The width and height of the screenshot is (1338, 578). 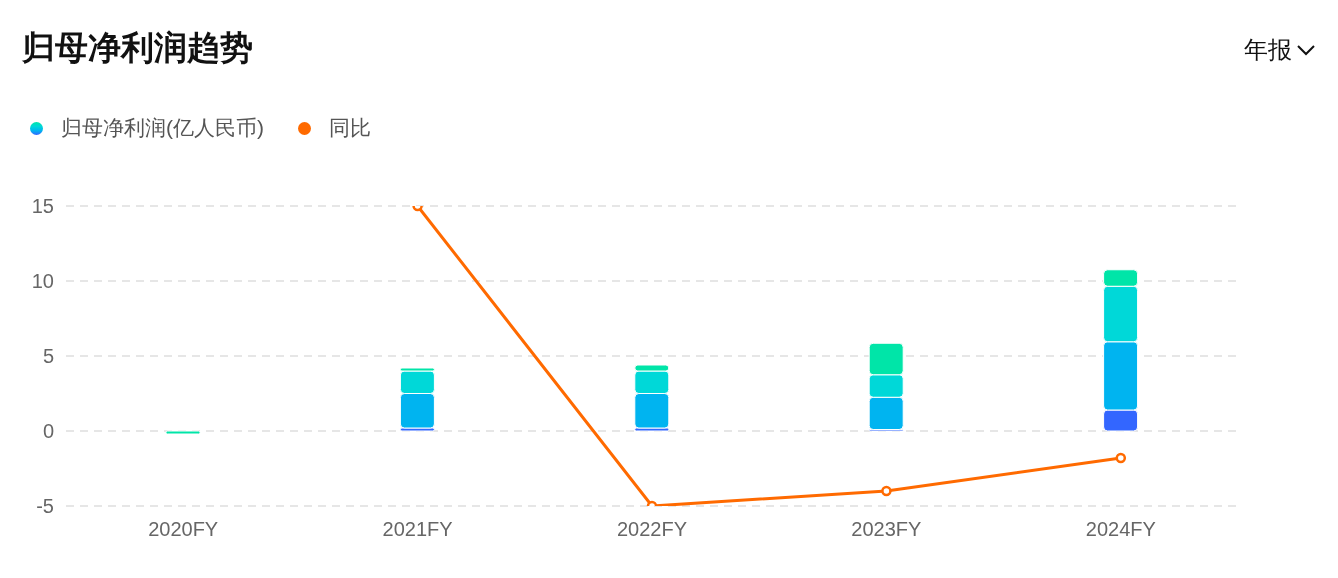 What do you see at coordinates (350, 128) in the screenshot?
I see `legend-label: 同比` at bounding box center [350, 128].